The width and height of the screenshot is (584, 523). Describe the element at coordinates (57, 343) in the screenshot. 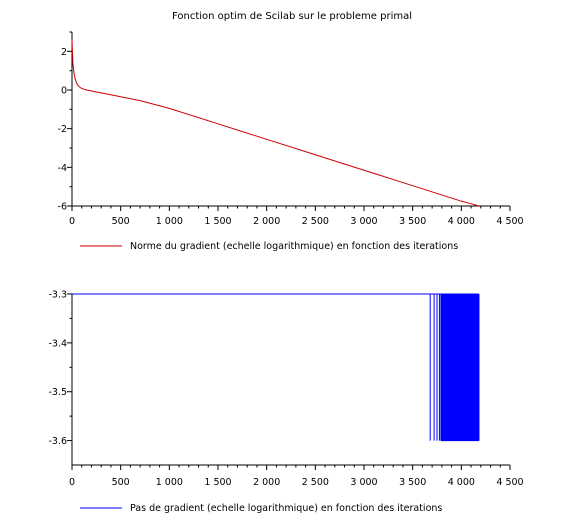

I see `y-tick-label: -3.4` at that location.